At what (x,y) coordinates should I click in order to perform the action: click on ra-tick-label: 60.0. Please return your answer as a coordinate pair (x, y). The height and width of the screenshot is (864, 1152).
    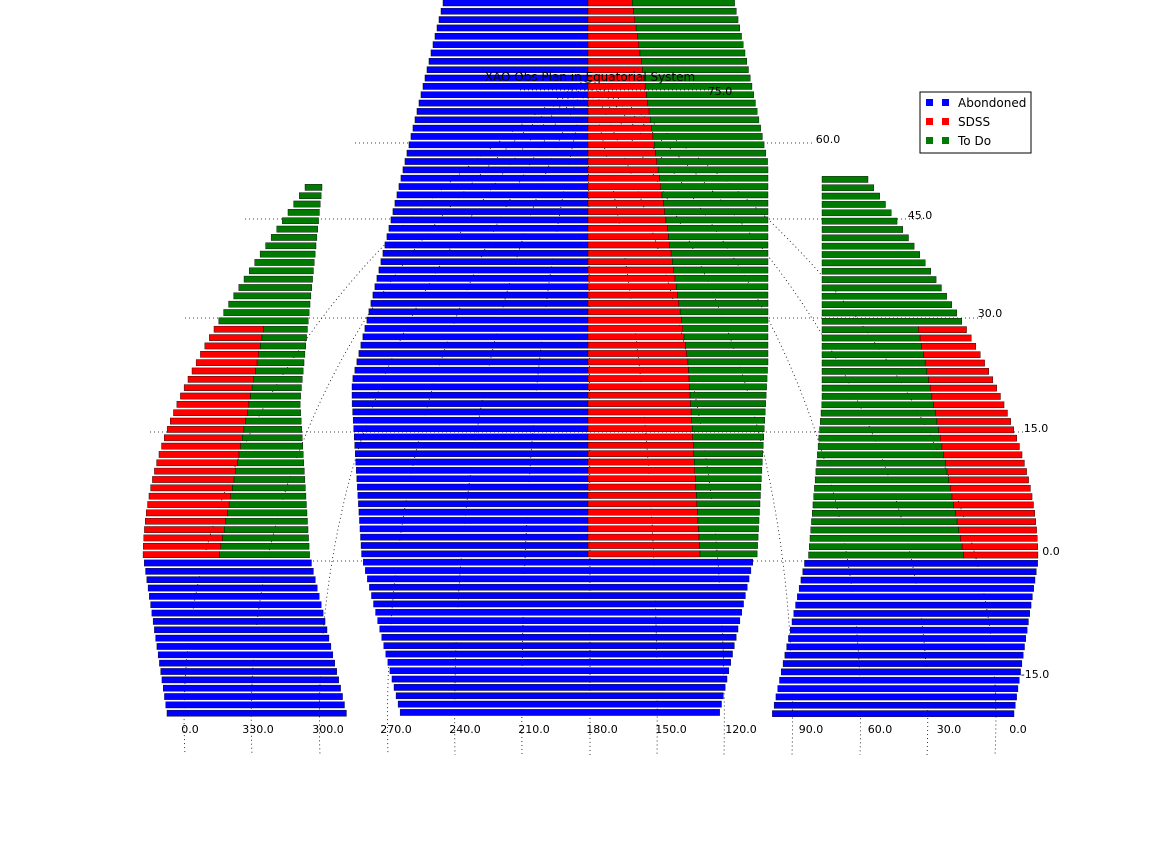
    Looking at the image, I should click on (880, 729).